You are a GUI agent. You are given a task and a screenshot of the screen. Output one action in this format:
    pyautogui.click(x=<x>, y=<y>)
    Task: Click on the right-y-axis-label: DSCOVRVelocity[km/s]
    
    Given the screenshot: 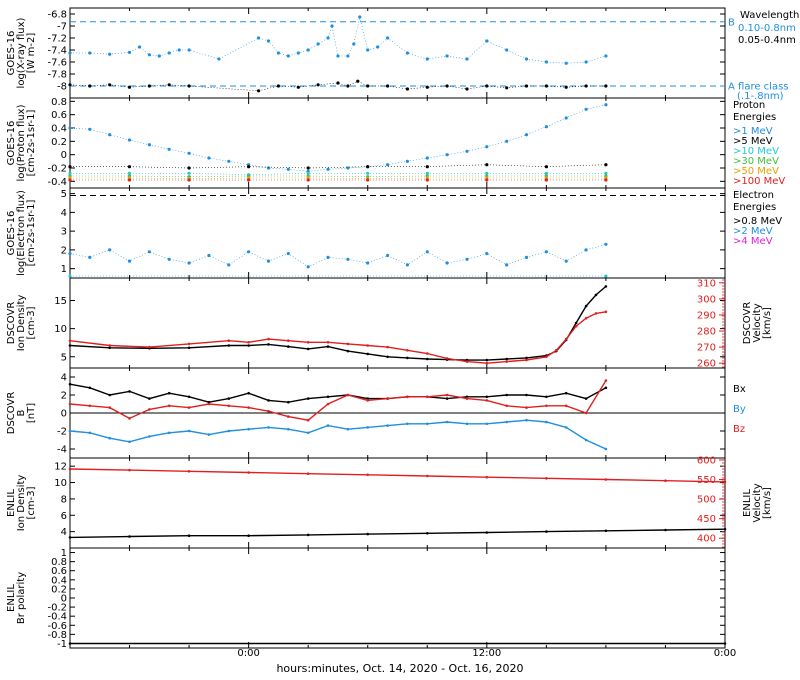 What is the action you would take?
    pyautogui.click(x=757, y=323)
    